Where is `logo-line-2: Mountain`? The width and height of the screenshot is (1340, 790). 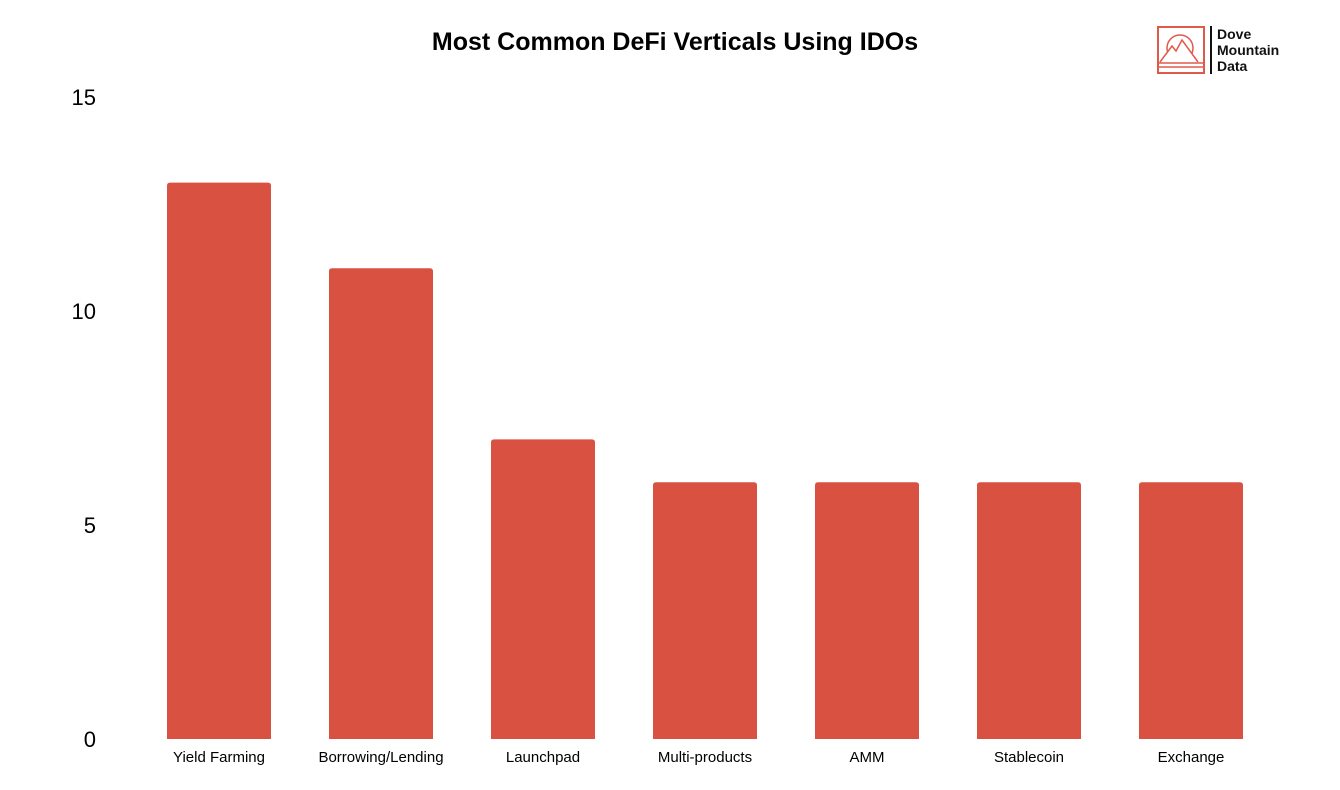
logo-line-2: Mountain is located at coordinates (1248, 50).